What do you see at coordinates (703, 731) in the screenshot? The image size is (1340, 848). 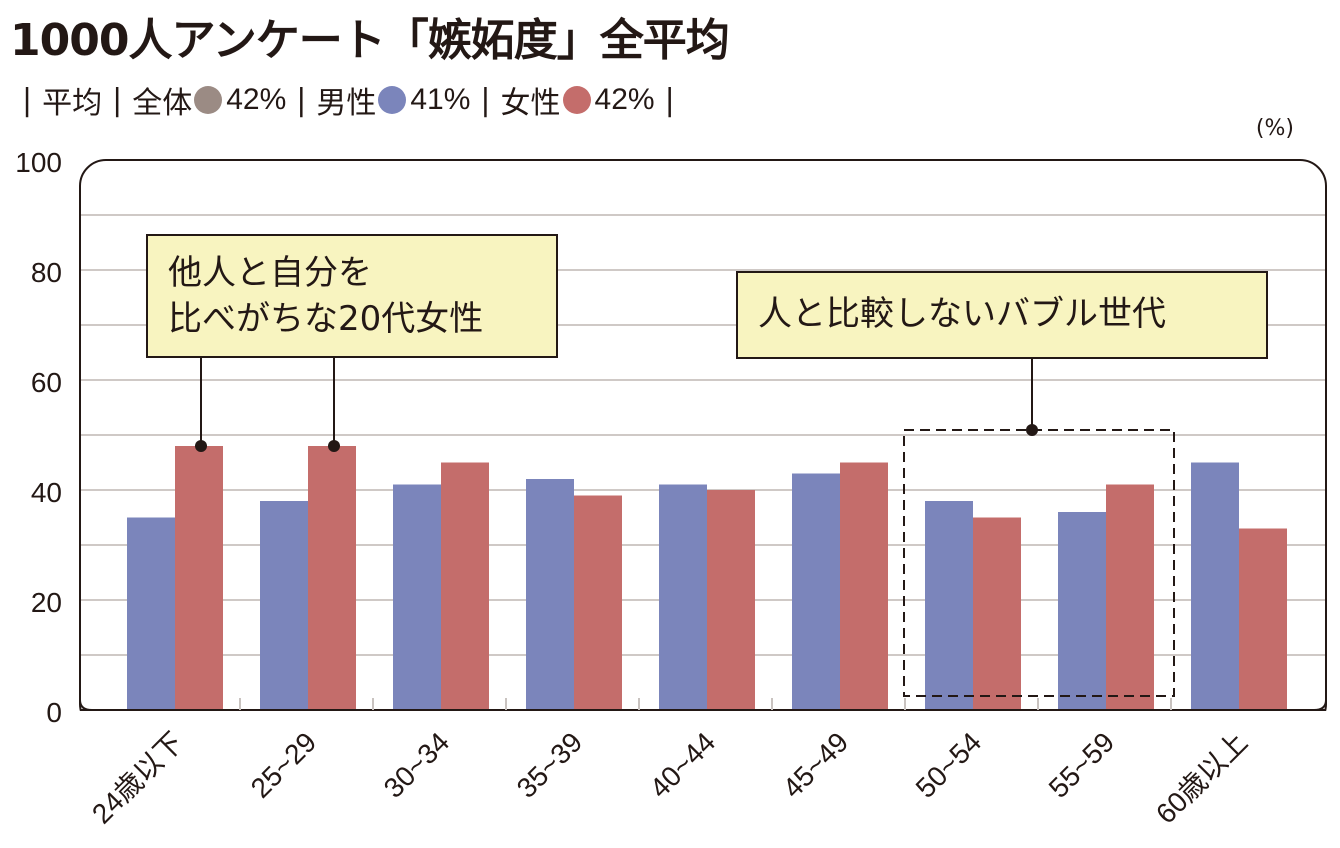 I see `frame-mask` at bounding box center [703, 731].